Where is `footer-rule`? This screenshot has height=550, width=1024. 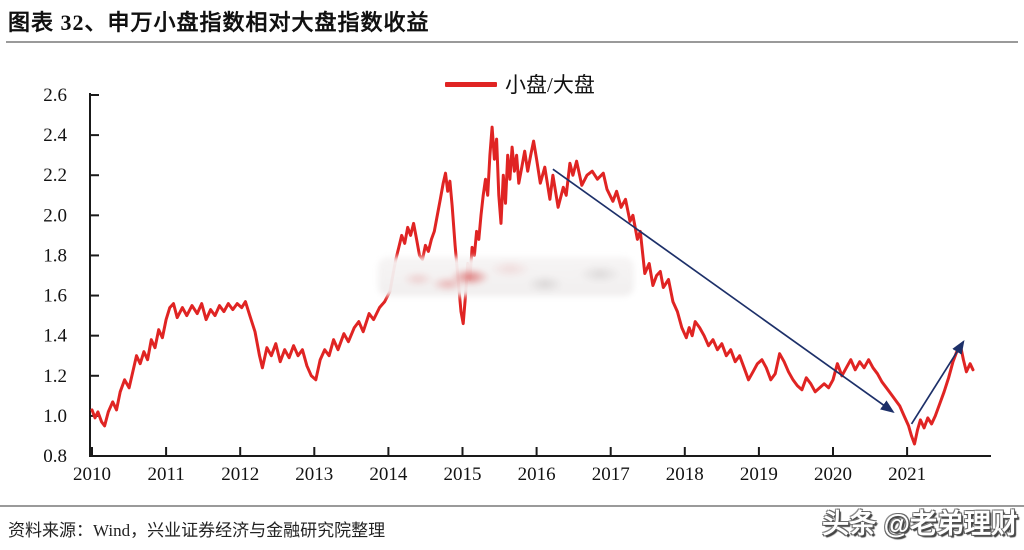 footer-rule is located at coordinates (512, 506).